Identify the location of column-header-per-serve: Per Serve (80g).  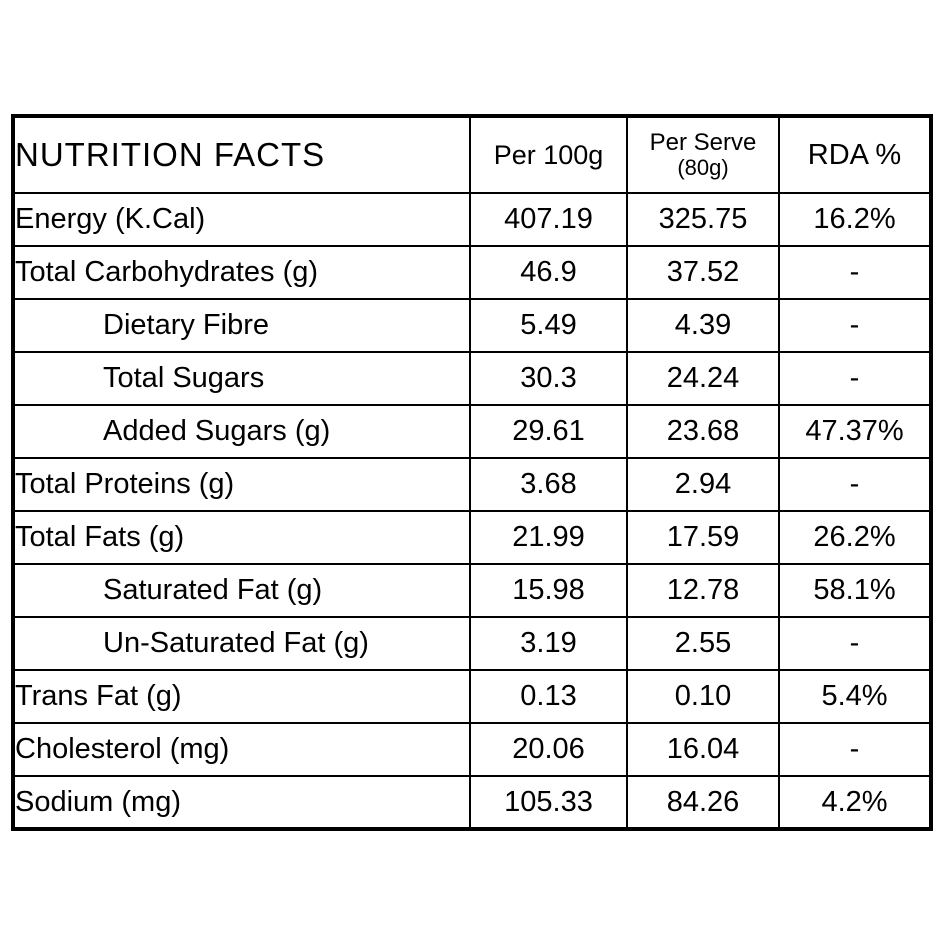
(703, 154).